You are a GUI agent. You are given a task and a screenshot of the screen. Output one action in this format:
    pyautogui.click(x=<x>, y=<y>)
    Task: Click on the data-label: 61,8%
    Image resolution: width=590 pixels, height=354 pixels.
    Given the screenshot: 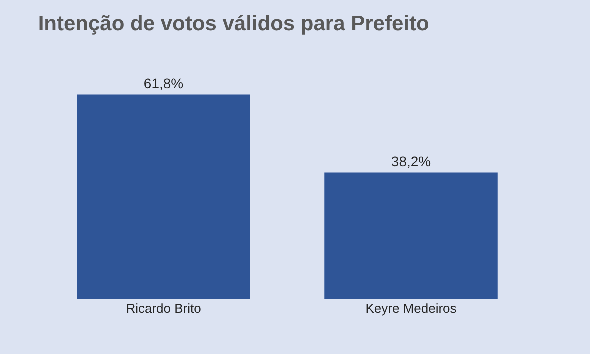 What is the action you would take?
    pyautogui.click(x=164, y=84)
    